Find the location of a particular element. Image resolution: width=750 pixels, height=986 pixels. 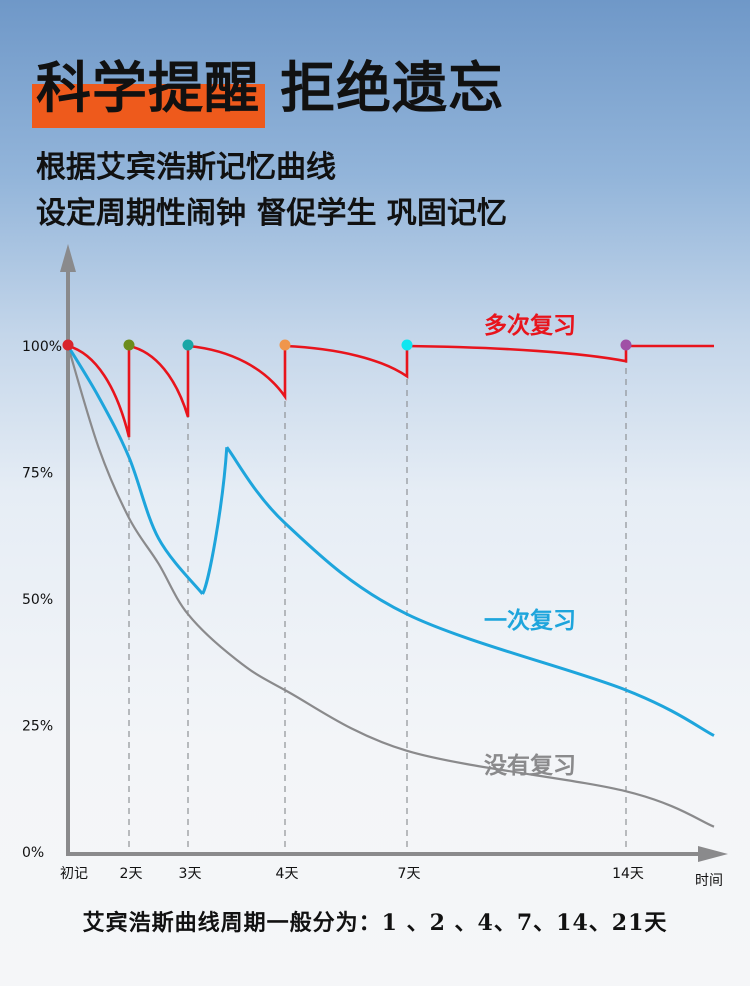

review-markers is located at coordinates (347, 345).